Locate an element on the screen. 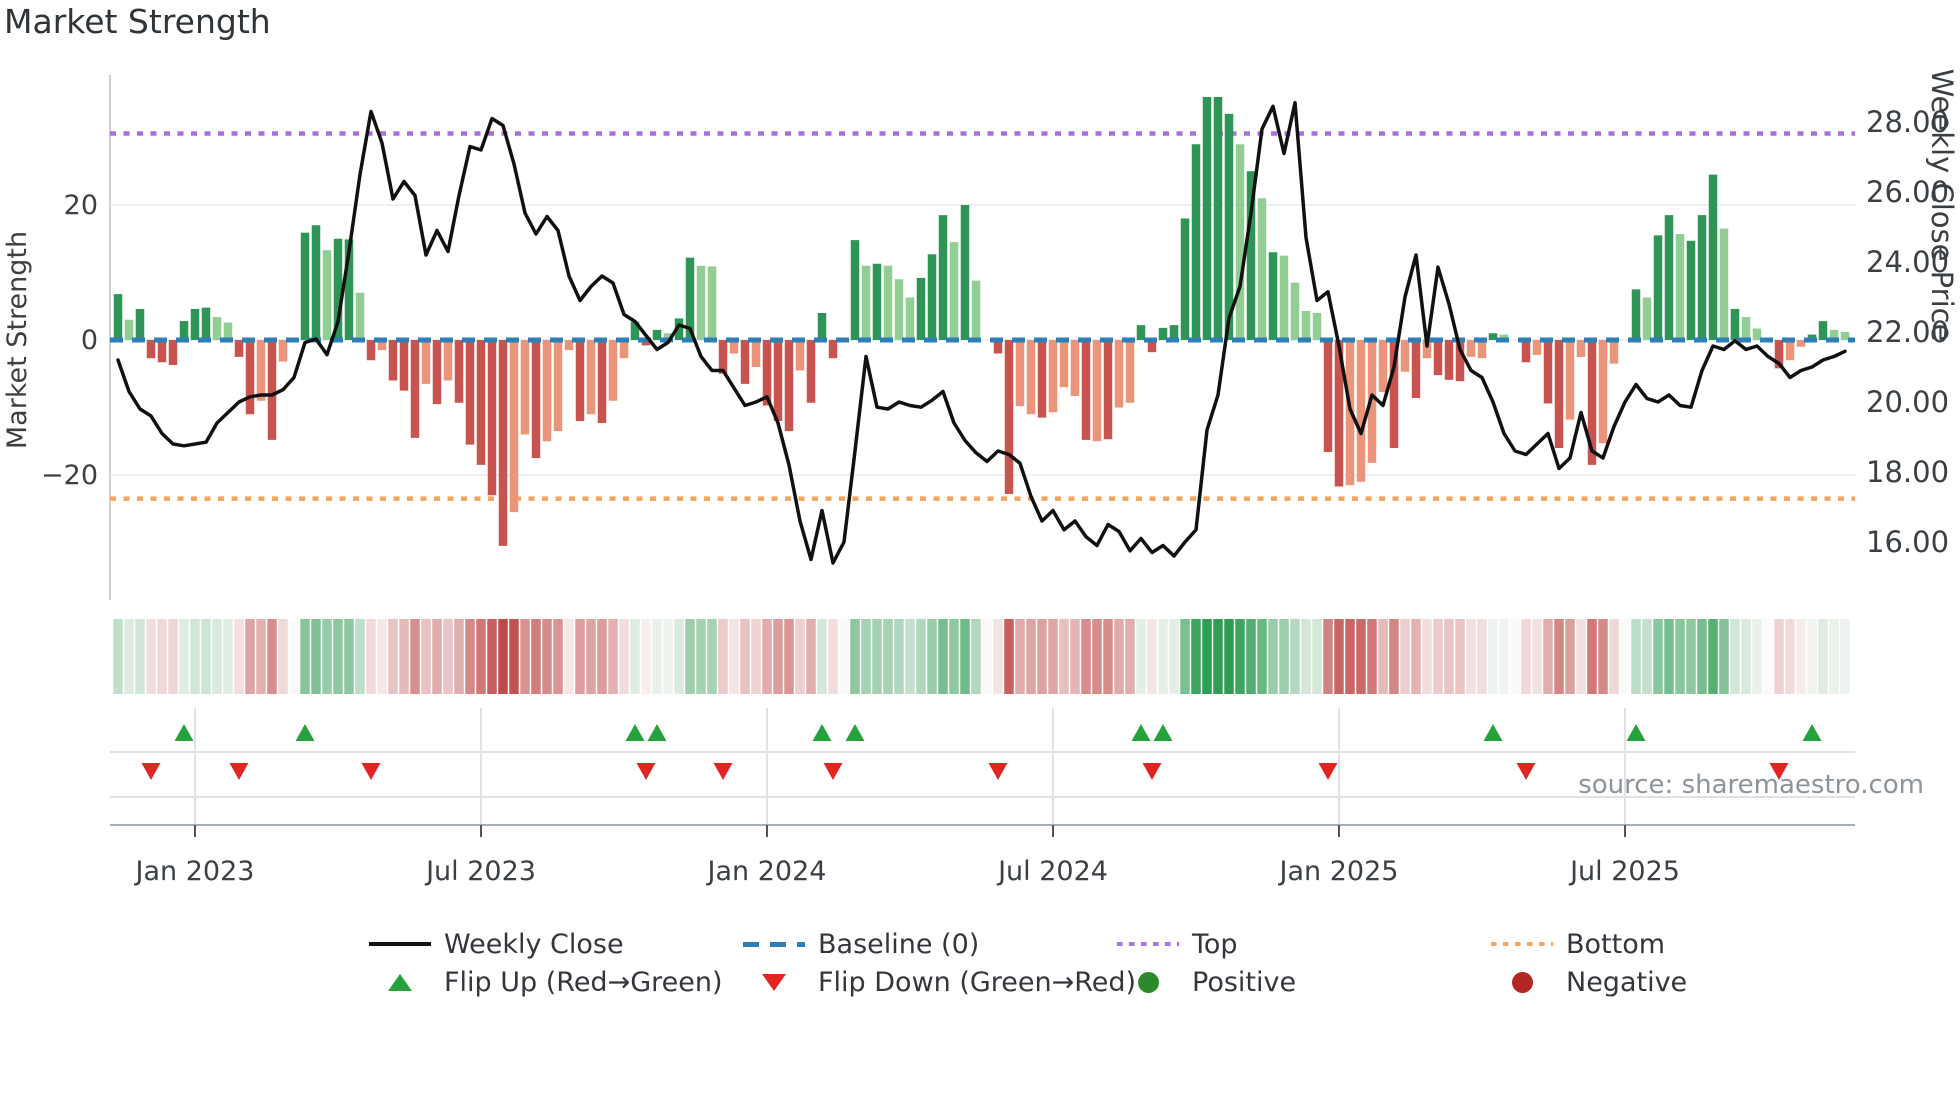  right-tick-label: 24.00 is located at coordinates (1907, 262).